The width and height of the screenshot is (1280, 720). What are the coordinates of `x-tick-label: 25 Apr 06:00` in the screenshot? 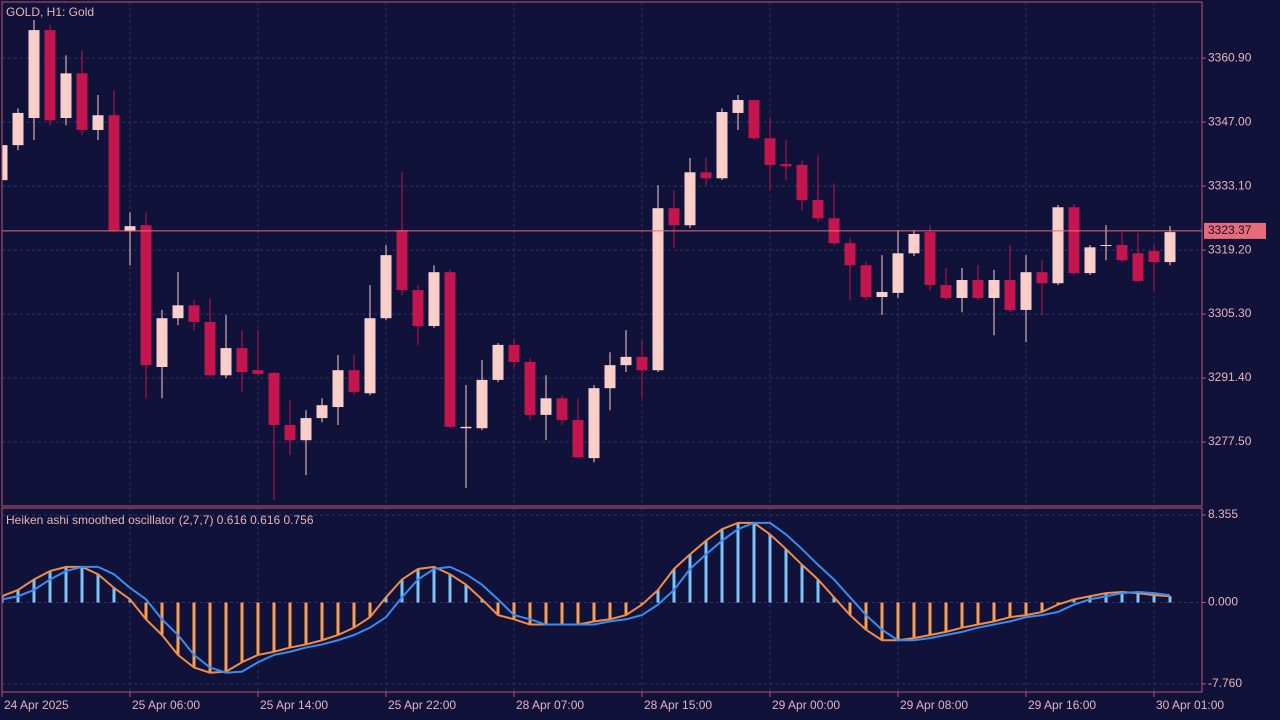 It's located at (166, 705).